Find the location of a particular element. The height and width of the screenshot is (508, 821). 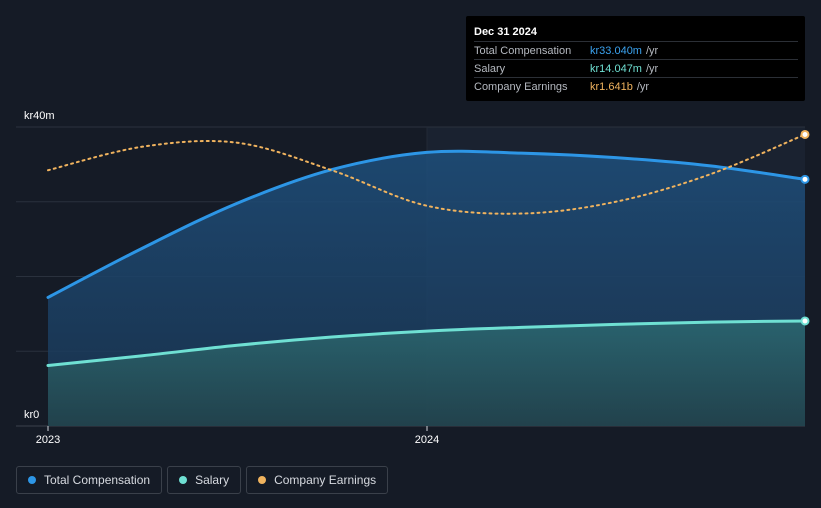

tooltip-value: kr33.040m is located at coordinates (616, 50).